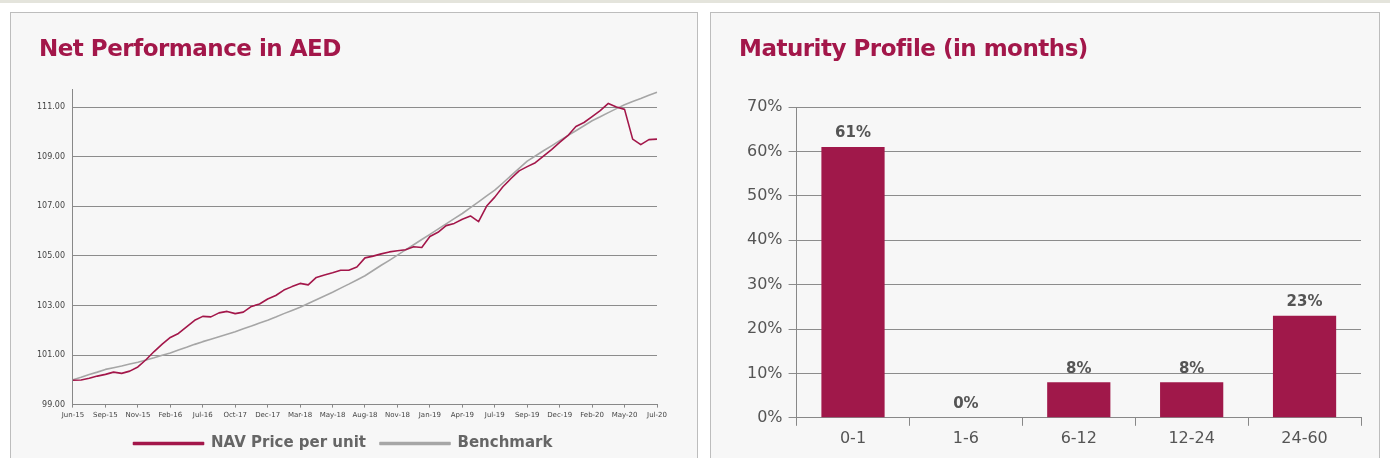 The image size is (1390, 458). Describe the element at coordinates (965, 437) in the screenshot. I see `x-tick-label: 1-6` at that location.